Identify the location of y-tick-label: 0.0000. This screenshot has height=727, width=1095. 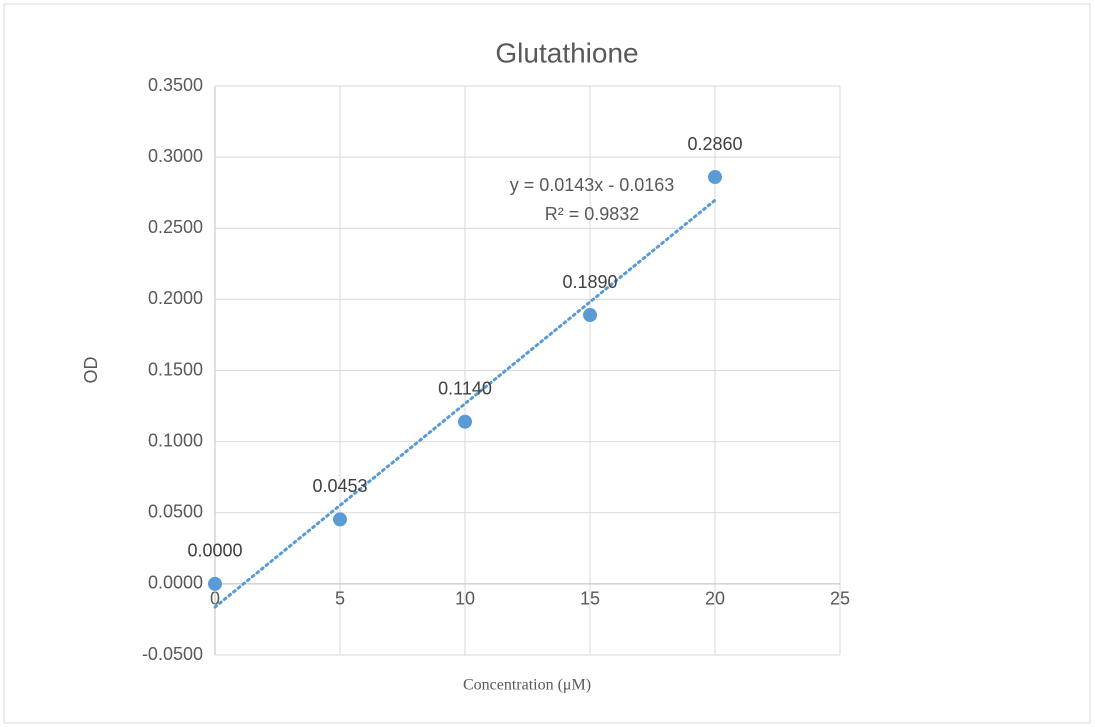
(175, 583).